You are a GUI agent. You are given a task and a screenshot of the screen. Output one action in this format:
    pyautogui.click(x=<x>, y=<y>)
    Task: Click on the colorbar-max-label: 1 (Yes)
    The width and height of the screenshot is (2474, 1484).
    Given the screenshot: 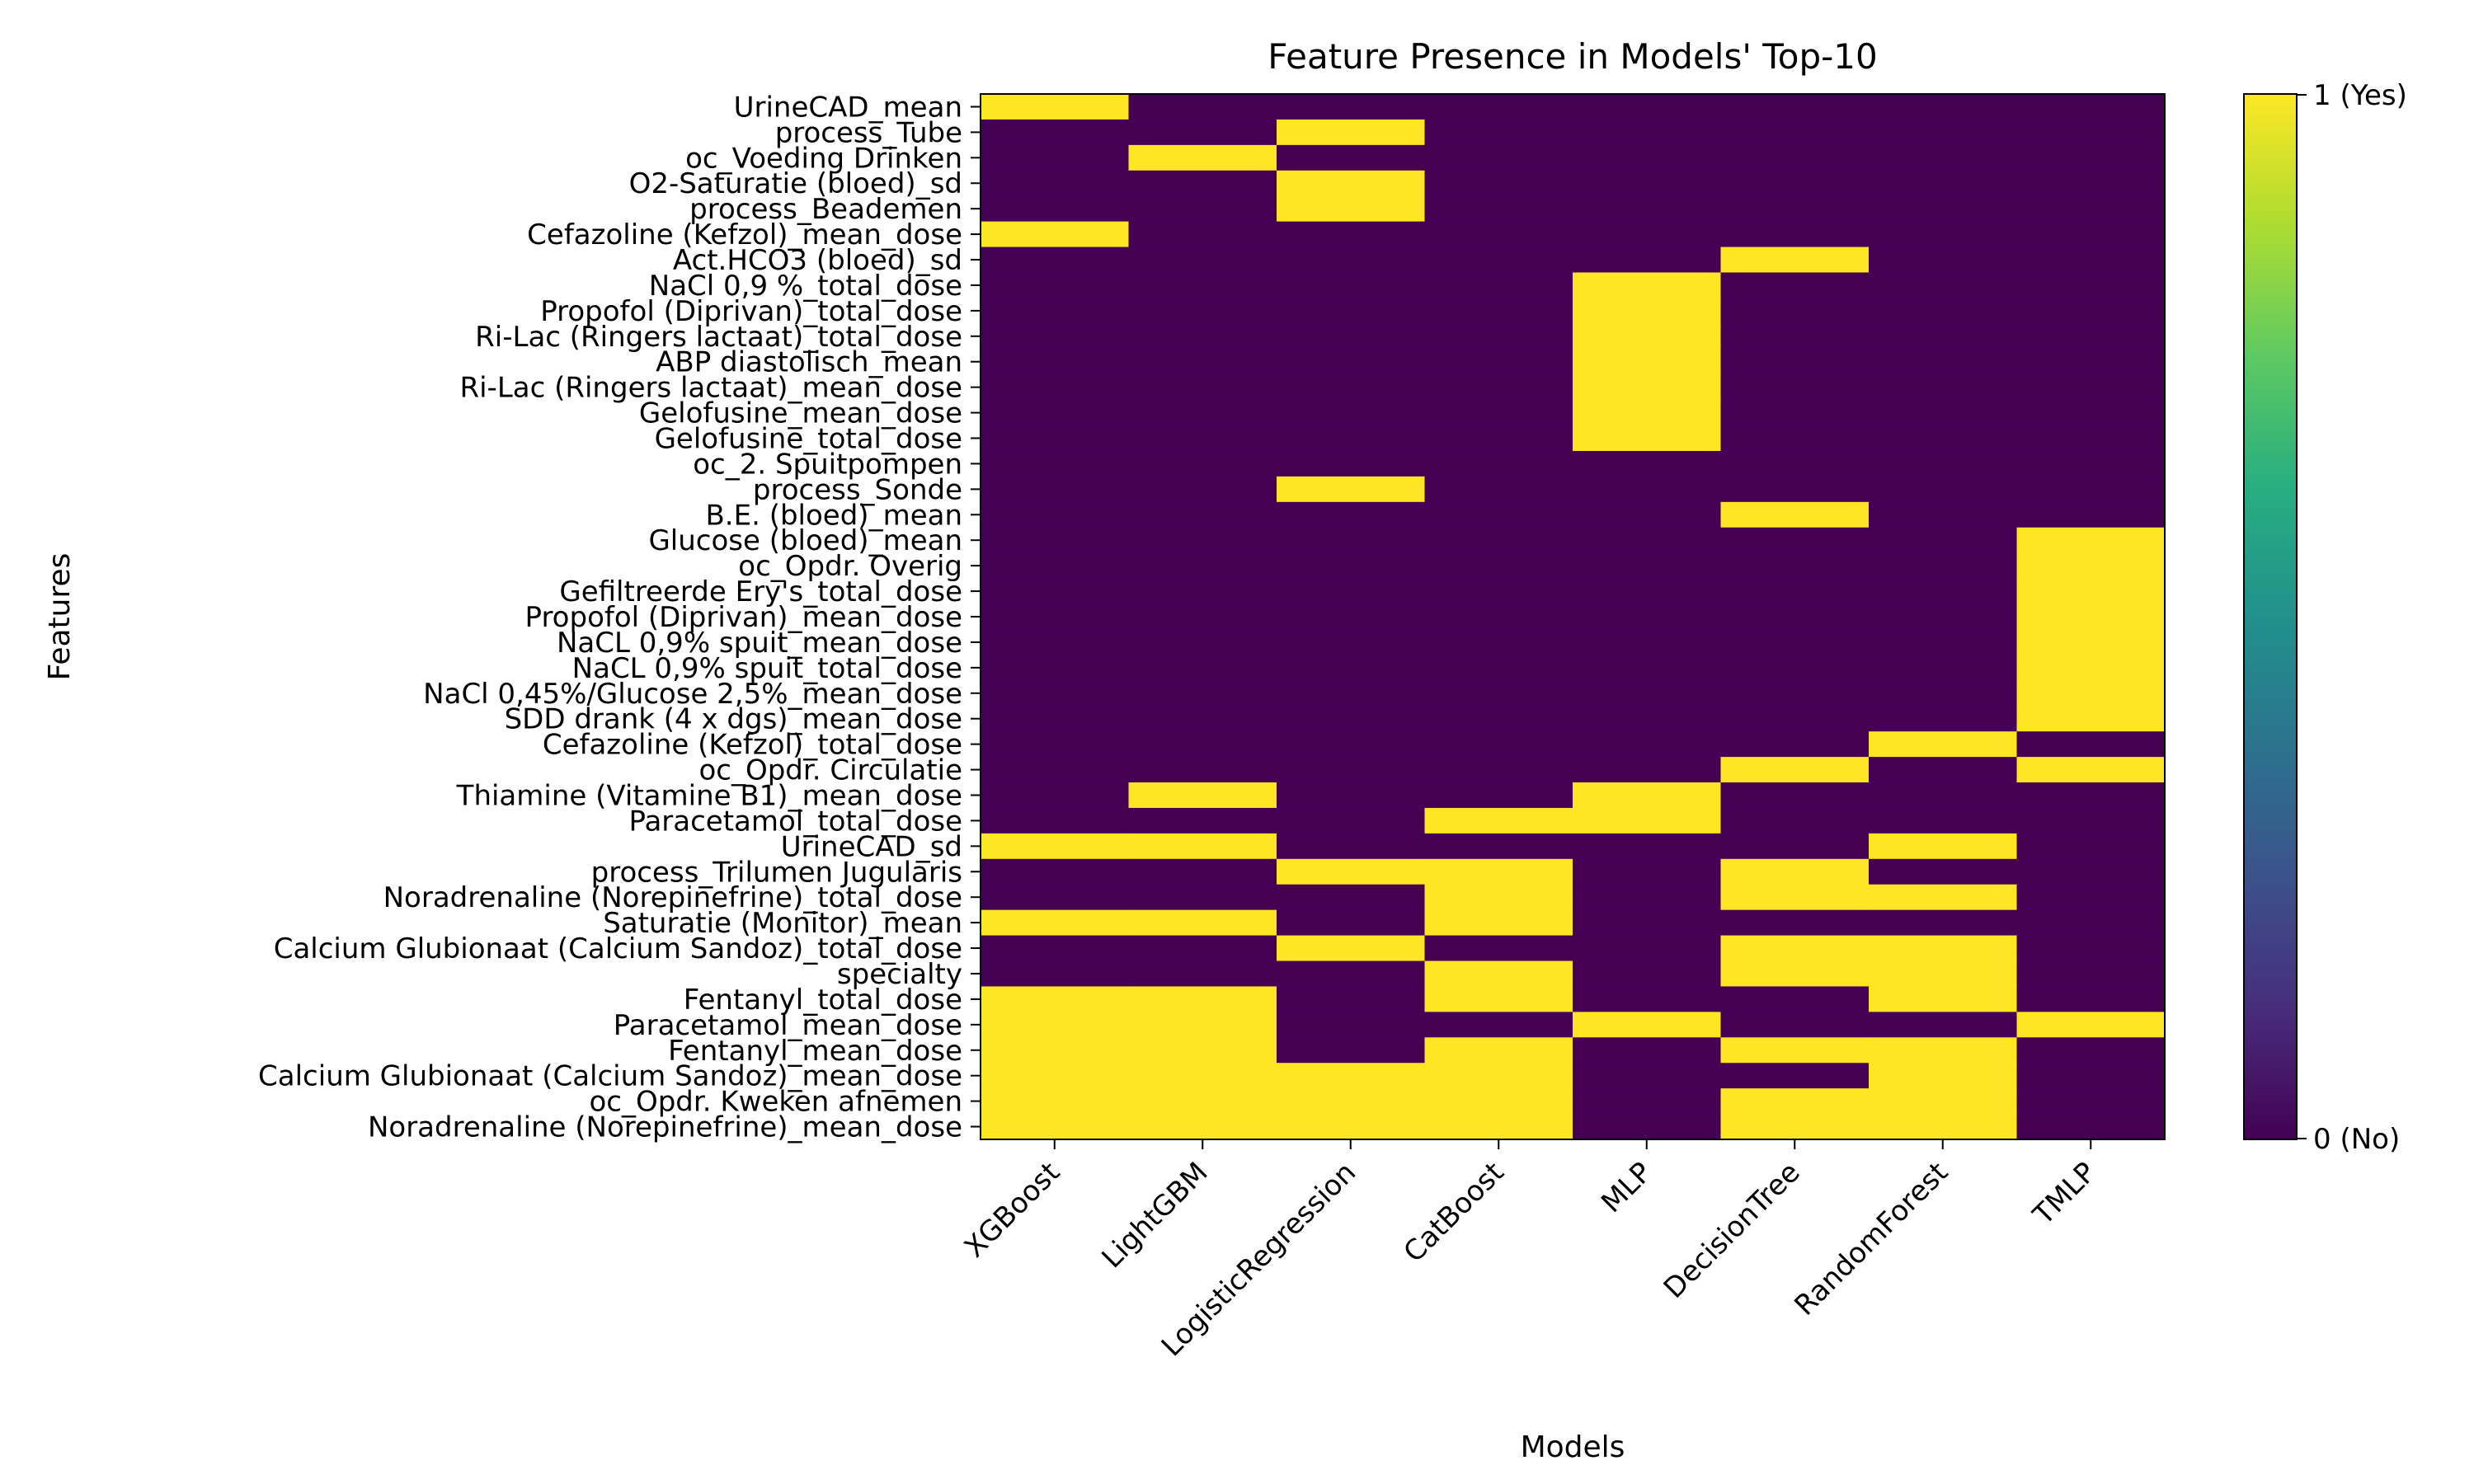 What is the action you would take?
    pyautogui.click(x=2360, y=95)
    